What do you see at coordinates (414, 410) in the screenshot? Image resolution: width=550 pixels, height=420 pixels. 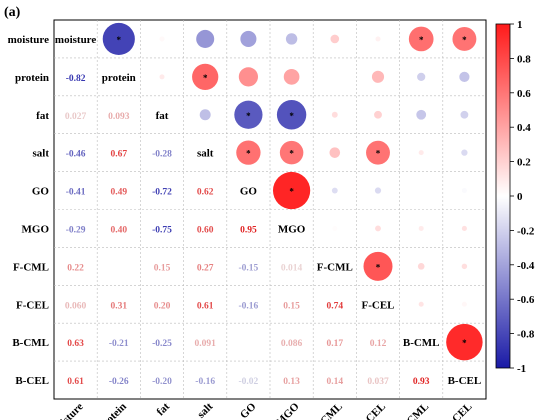 I see `column-label: B-CML` at bounding box center [414, 410].